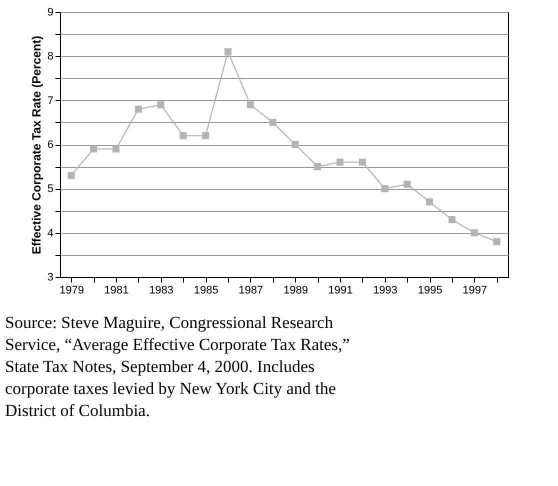  I want to click on y-tick-label: 8, so click(50, 56).